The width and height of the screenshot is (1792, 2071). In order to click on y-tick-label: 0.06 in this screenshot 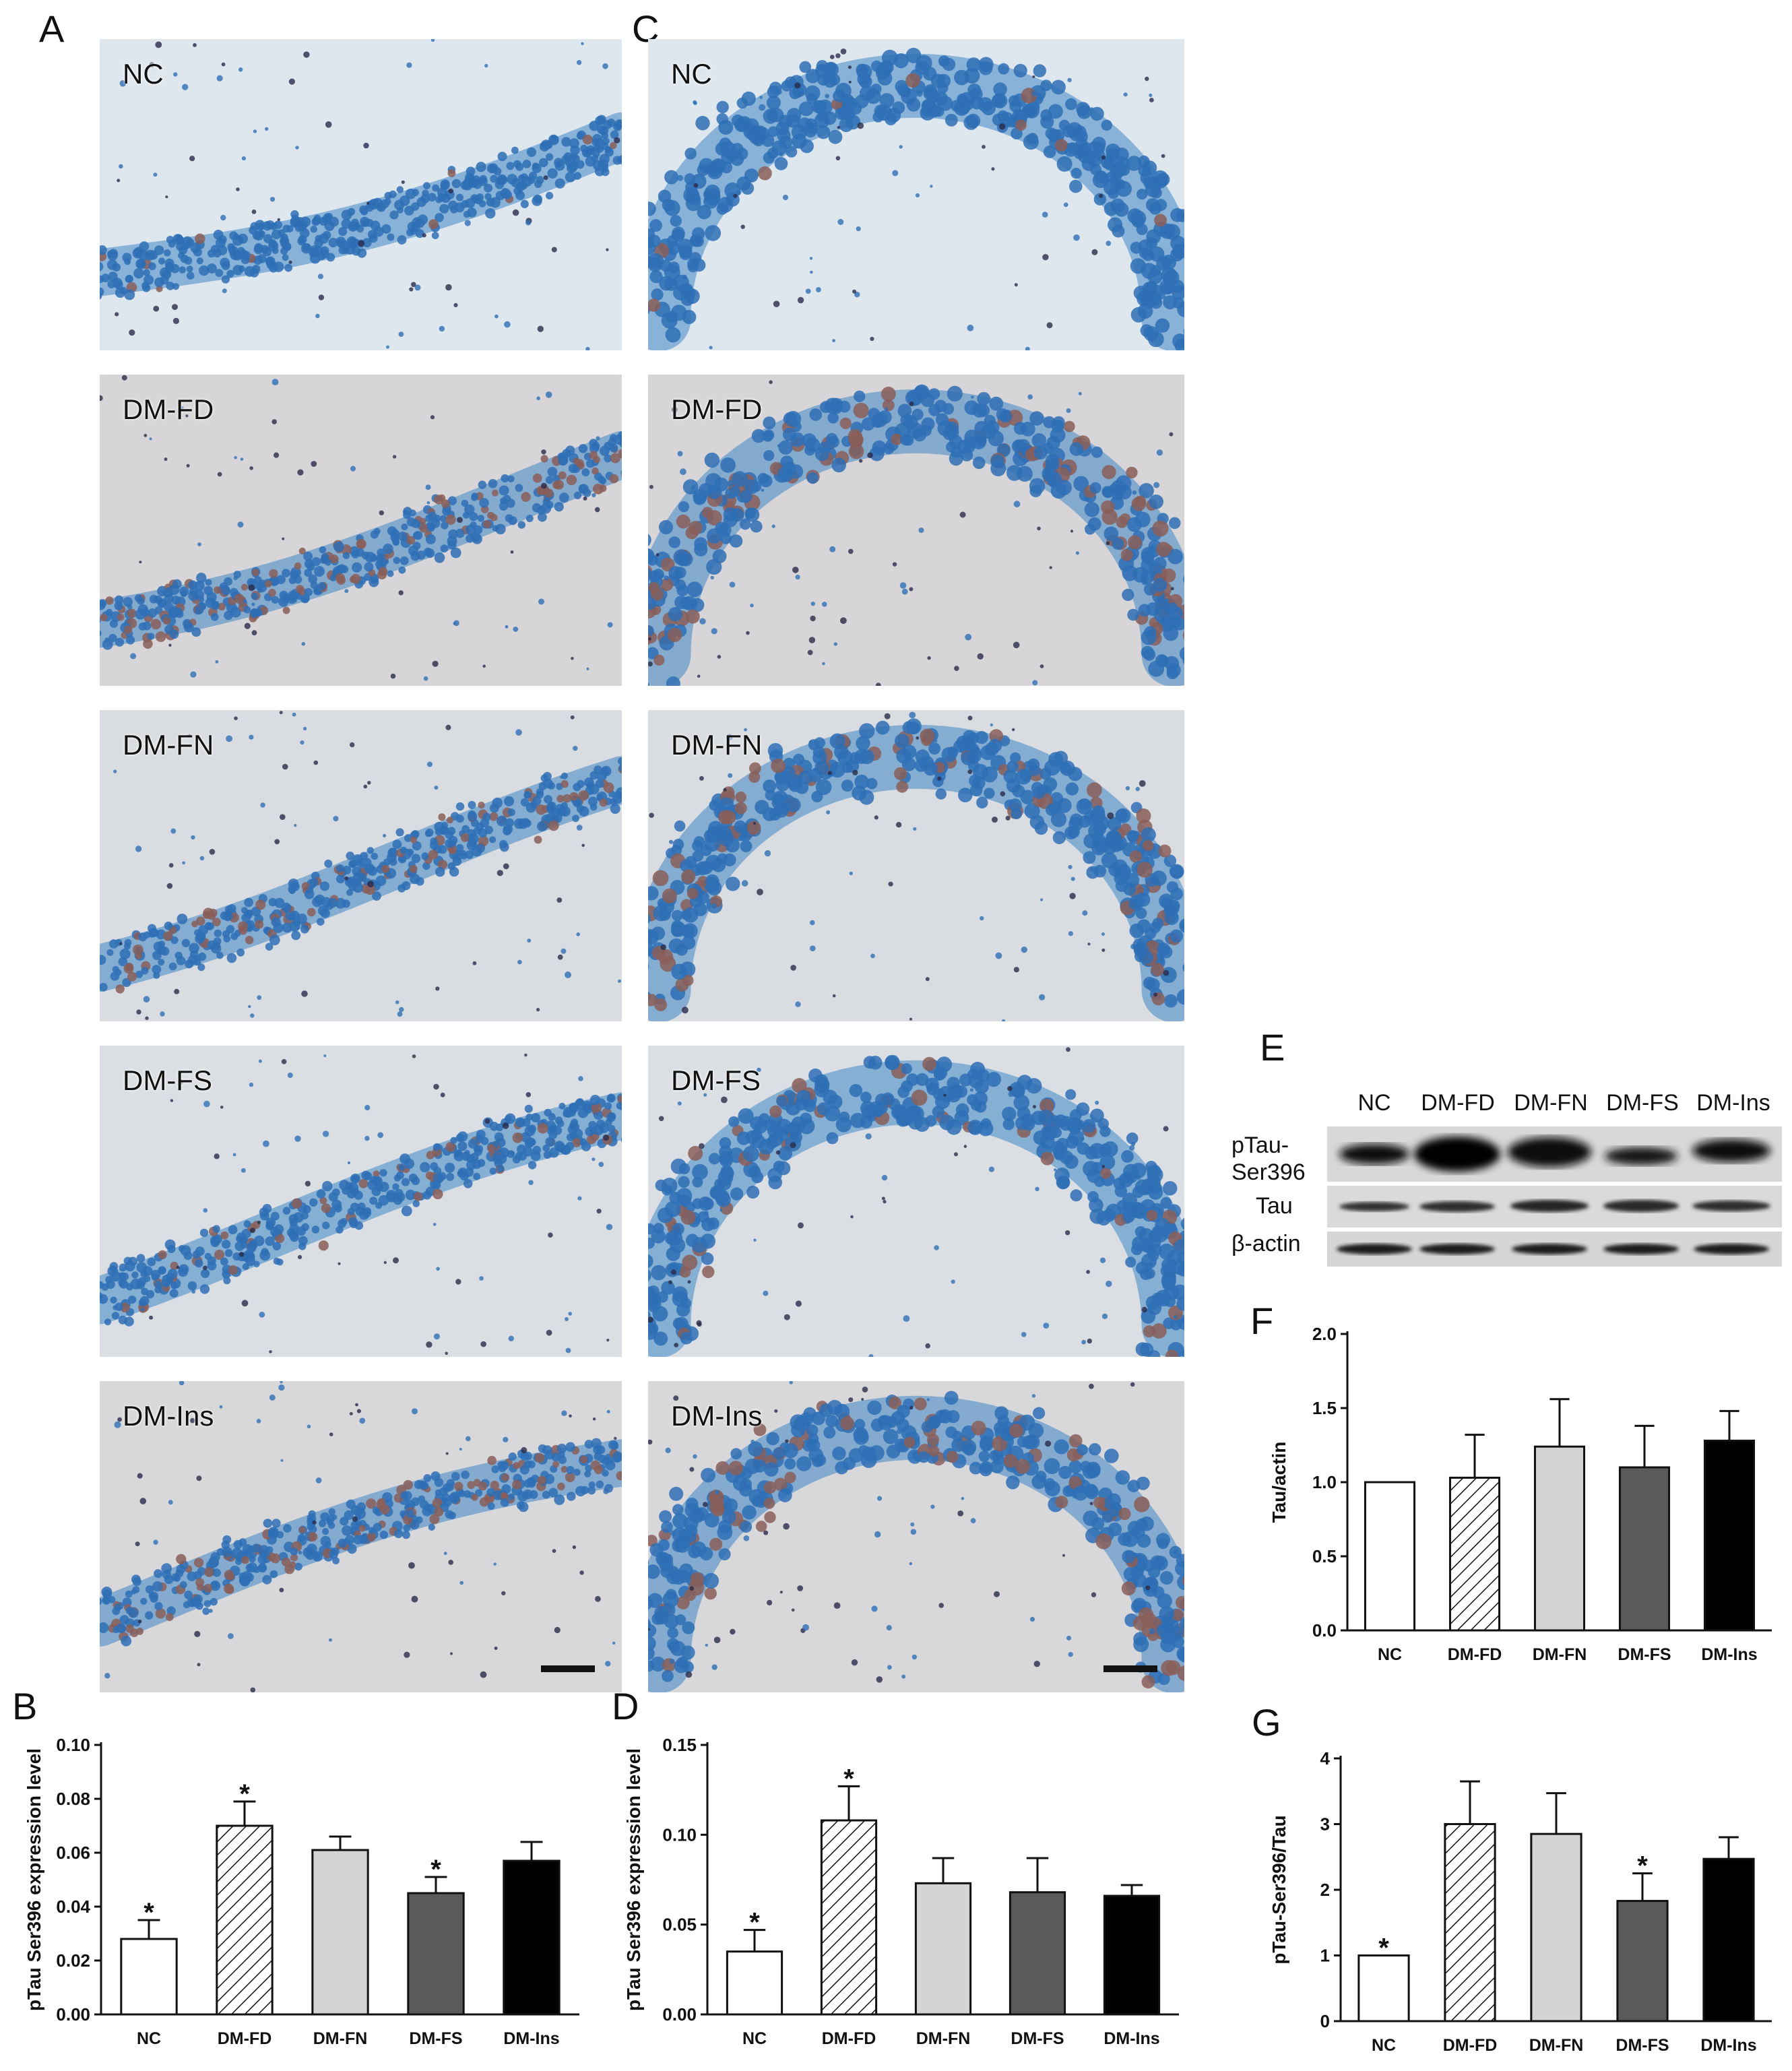, I will do `click(73, 1853)`.